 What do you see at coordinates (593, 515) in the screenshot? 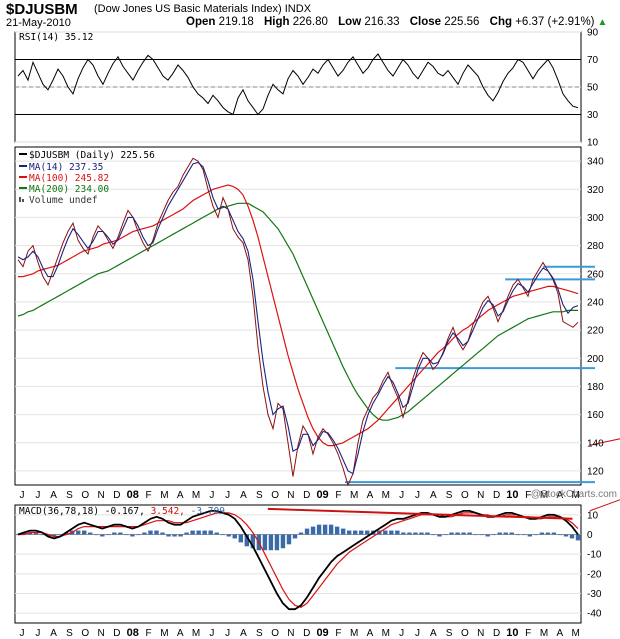
I see `macd-y-tick: 10` at bounding box center [593, 515].